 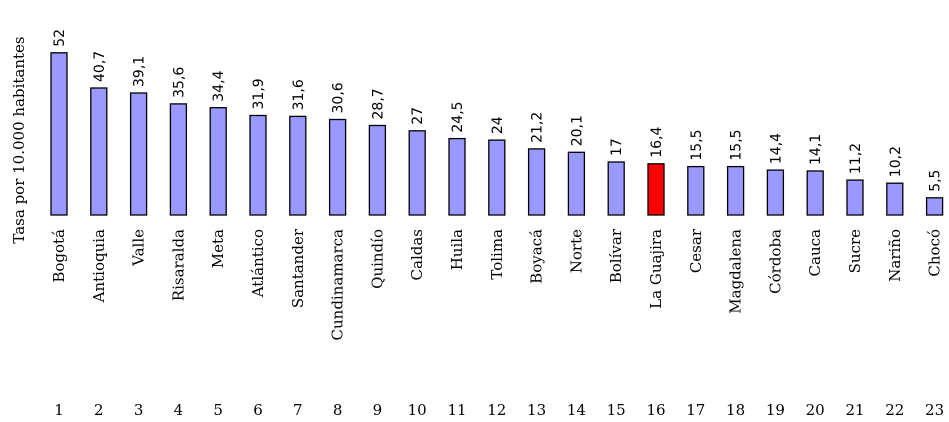 I want to click on rank-label-16: 16, so click(x=655, y=410).